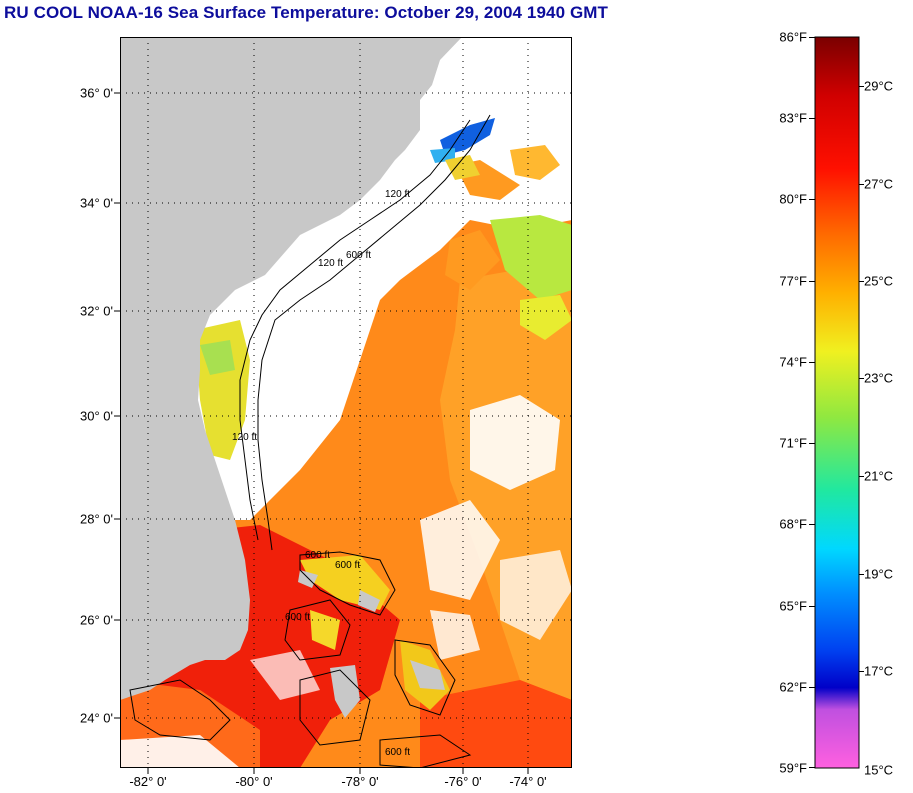 The image size is (913, 793). I want to click on lon-label: -76° 0', so click(463, 781).